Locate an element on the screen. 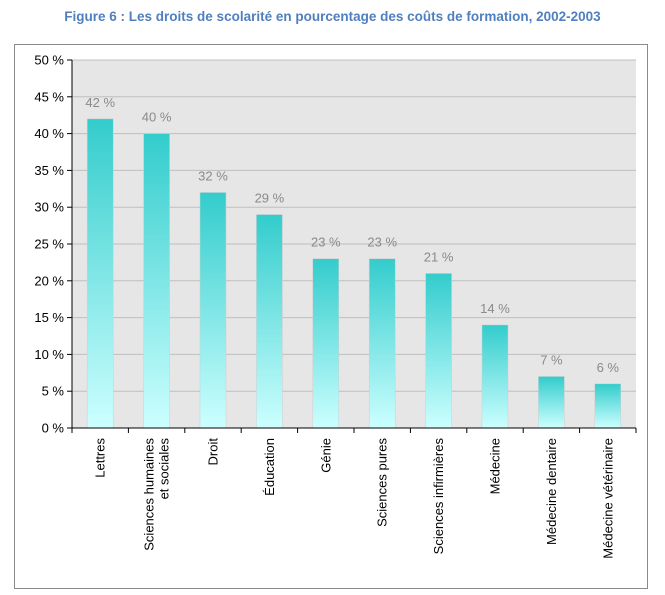 This screenshot has height=595, width=665. y-tick-label: 15 % is located at coordinates (49, 317).